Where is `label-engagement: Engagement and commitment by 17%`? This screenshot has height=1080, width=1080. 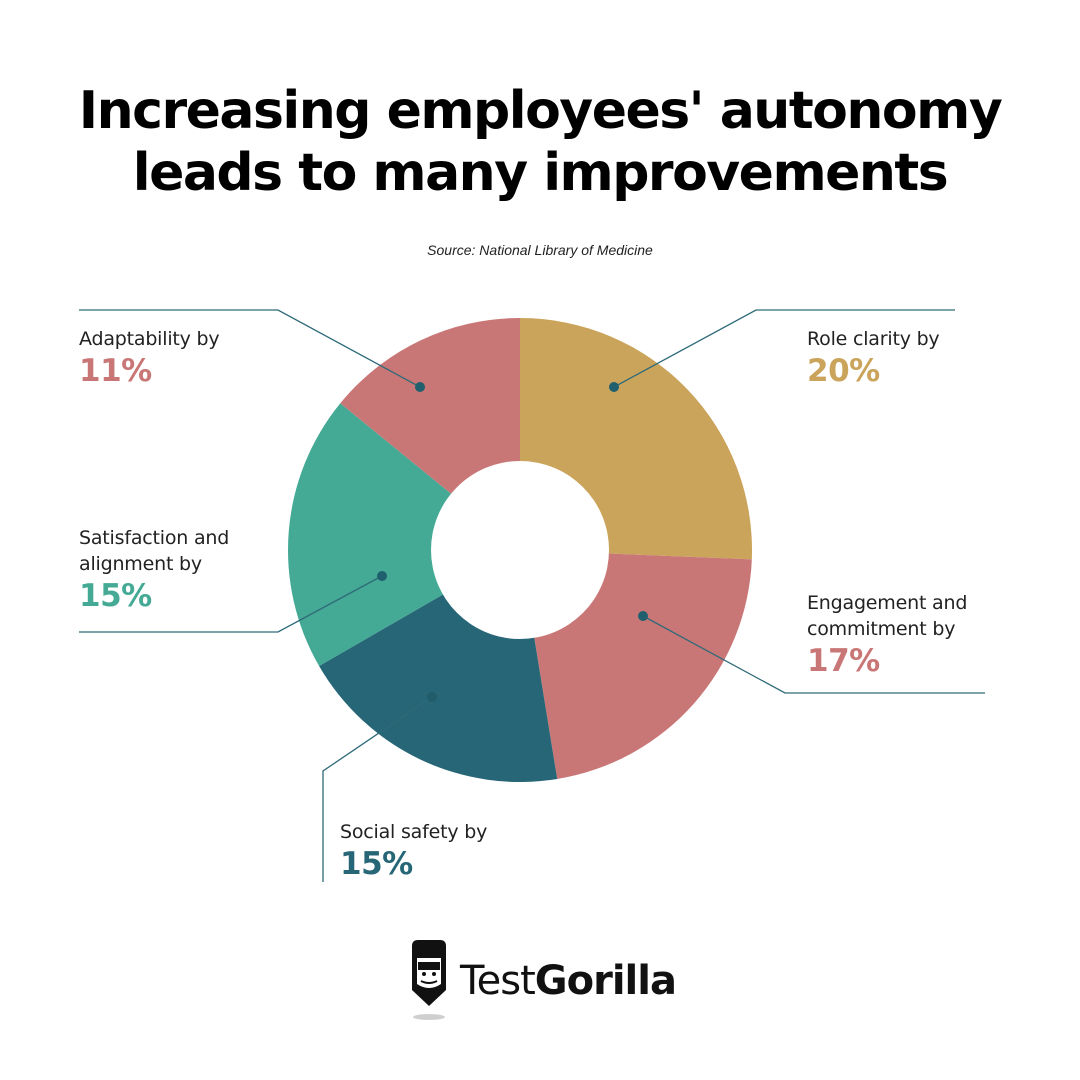 label-engagement: Engagement and commitment by 17% is located at coordinates (887, 635).